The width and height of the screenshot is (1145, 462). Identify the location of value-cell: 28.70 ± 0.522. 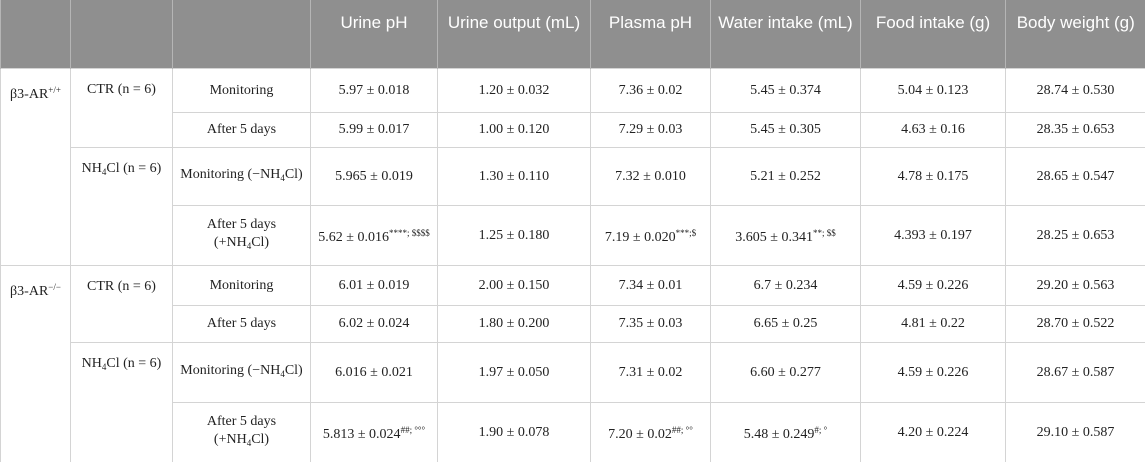
(1075, 324).